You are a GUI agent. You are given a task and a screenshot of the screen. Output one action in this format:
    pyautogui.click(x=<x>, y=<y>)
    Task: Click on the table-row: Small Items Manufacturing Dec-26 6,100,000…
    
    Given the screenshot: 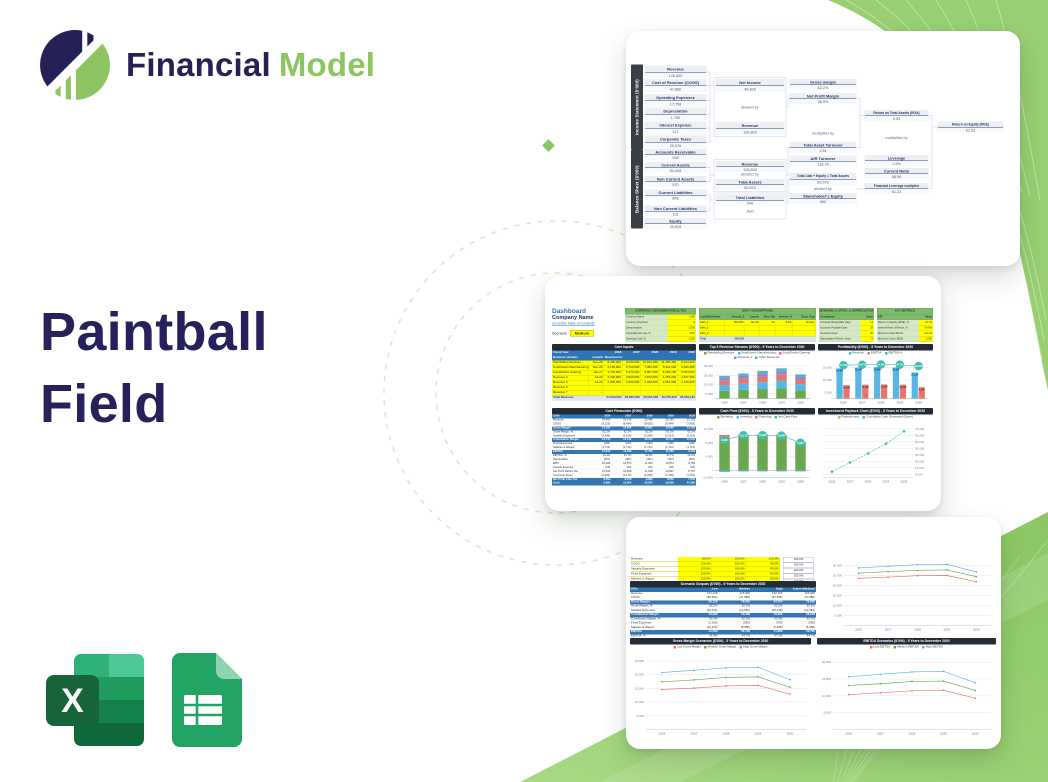 What is the action you would take?
    pyautogui.click(x=624, y=368)
    